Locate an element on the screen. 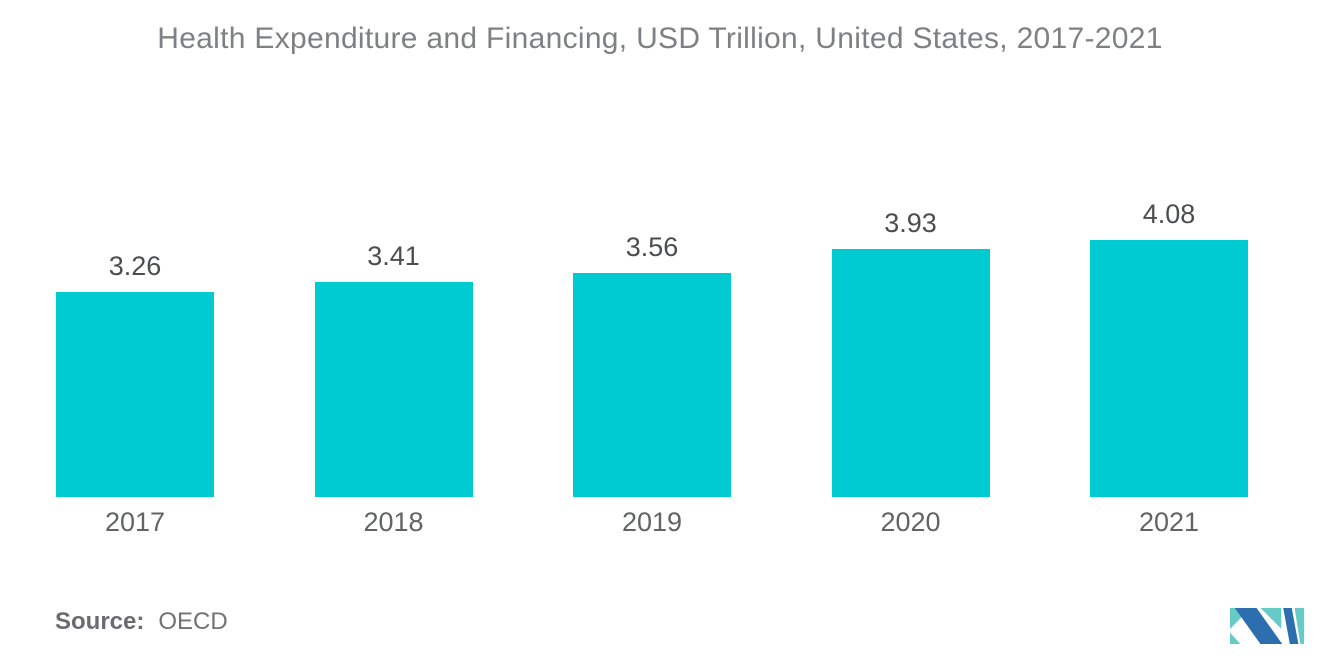  x-axis-label: 2018 is located at coordinates (393, 522).